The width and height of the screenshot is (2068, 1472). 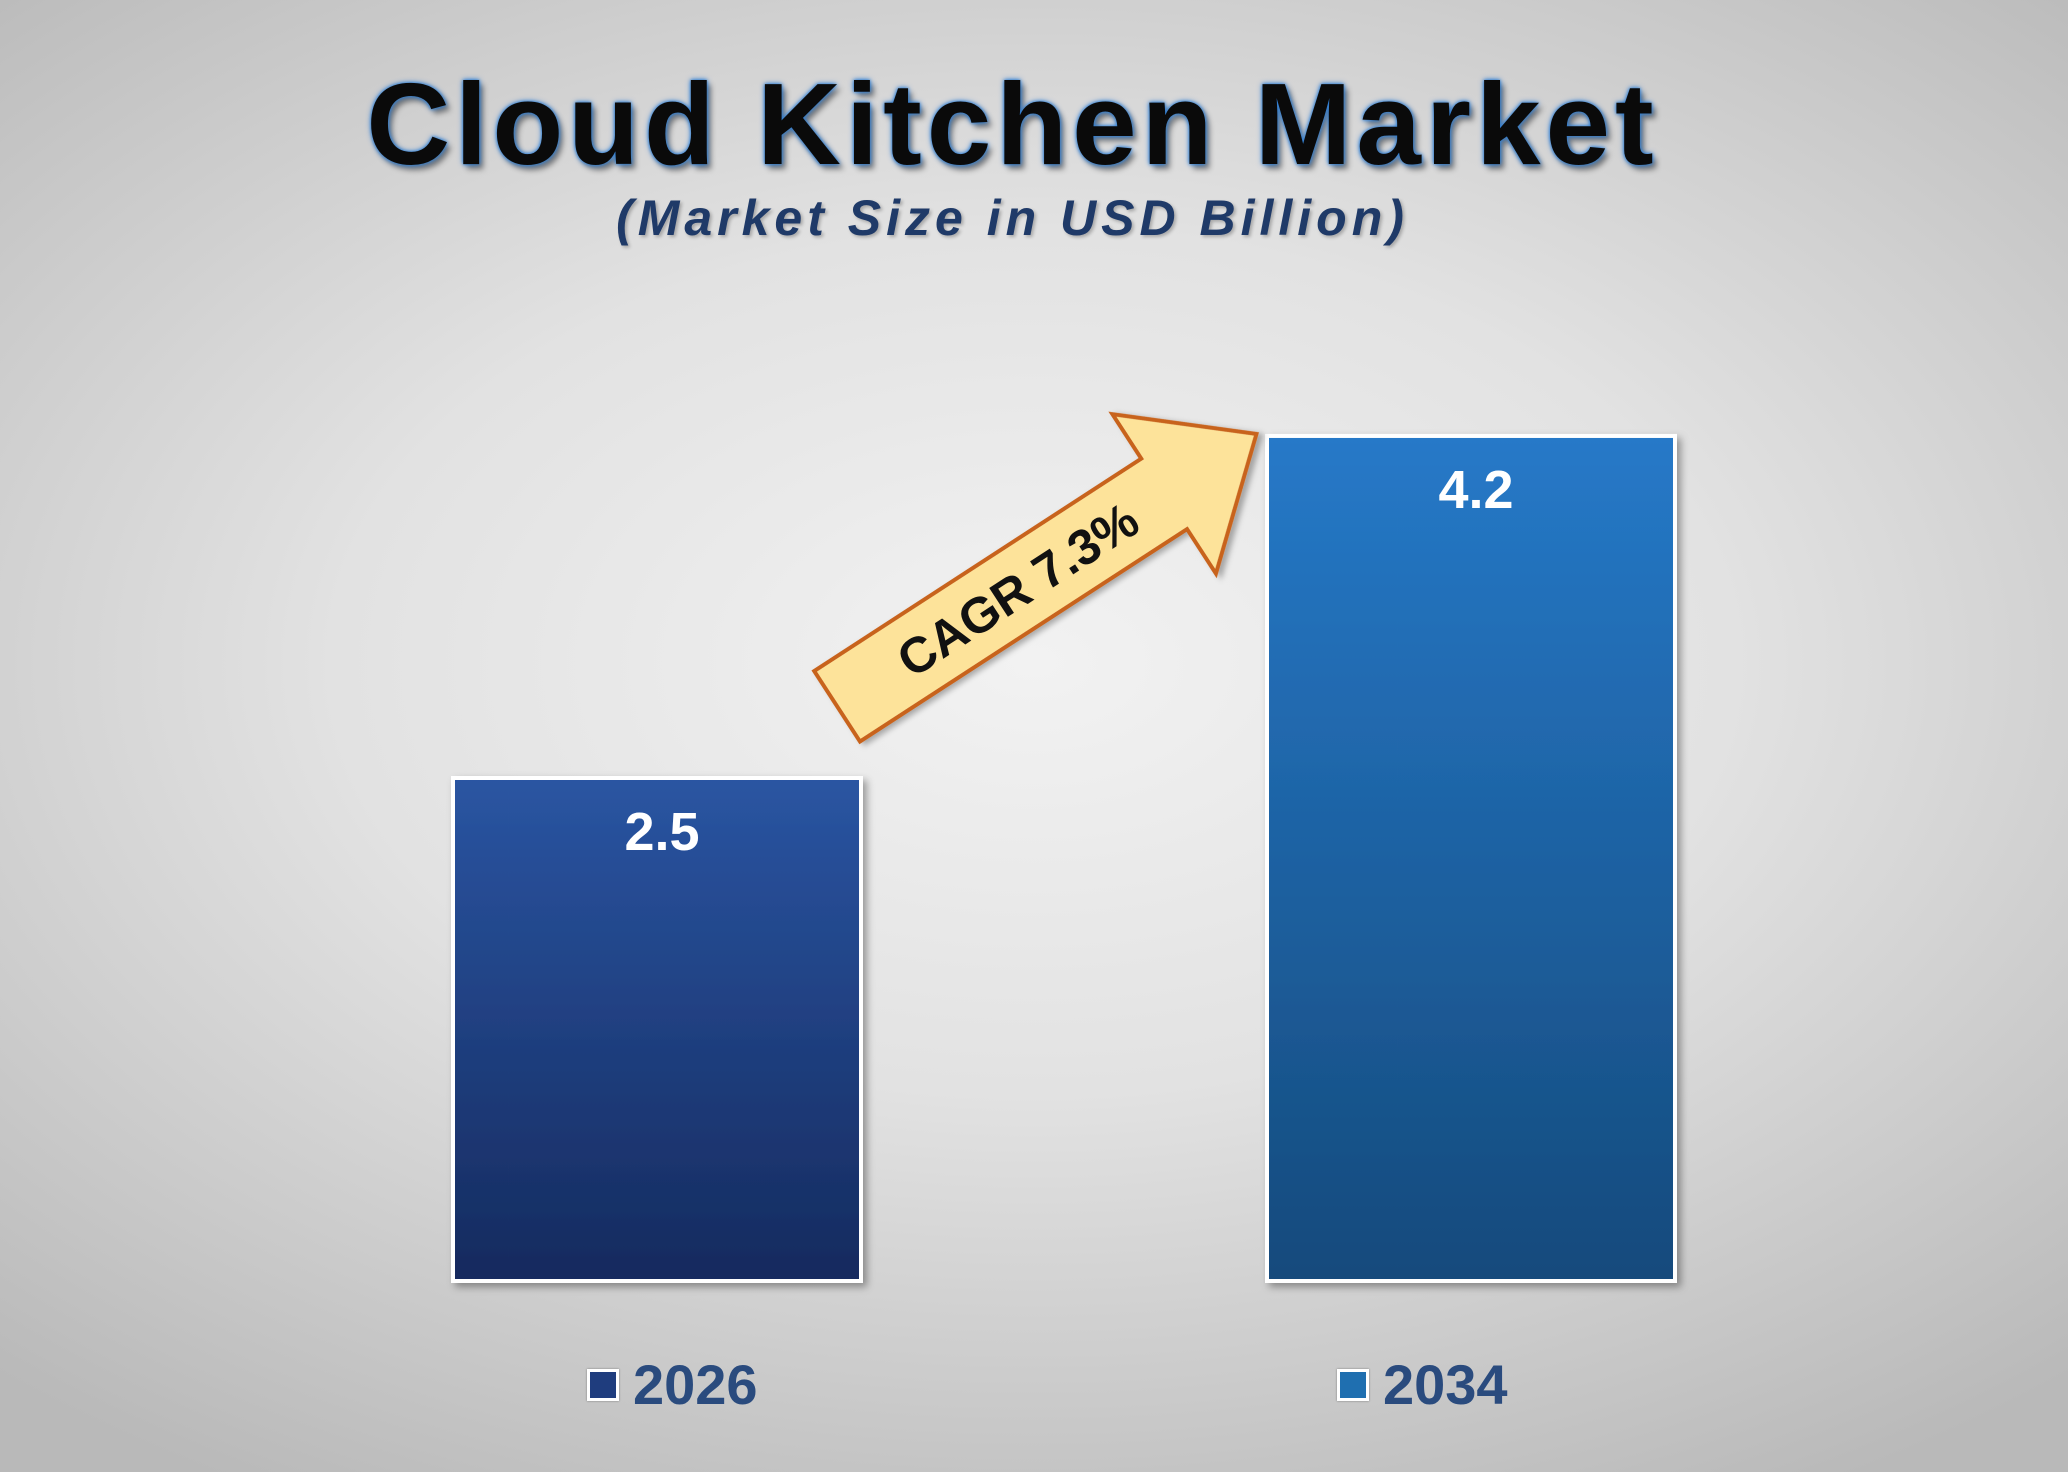 I want to click on bar-value-label-2026: 2.5, so click(x=661, y=832).